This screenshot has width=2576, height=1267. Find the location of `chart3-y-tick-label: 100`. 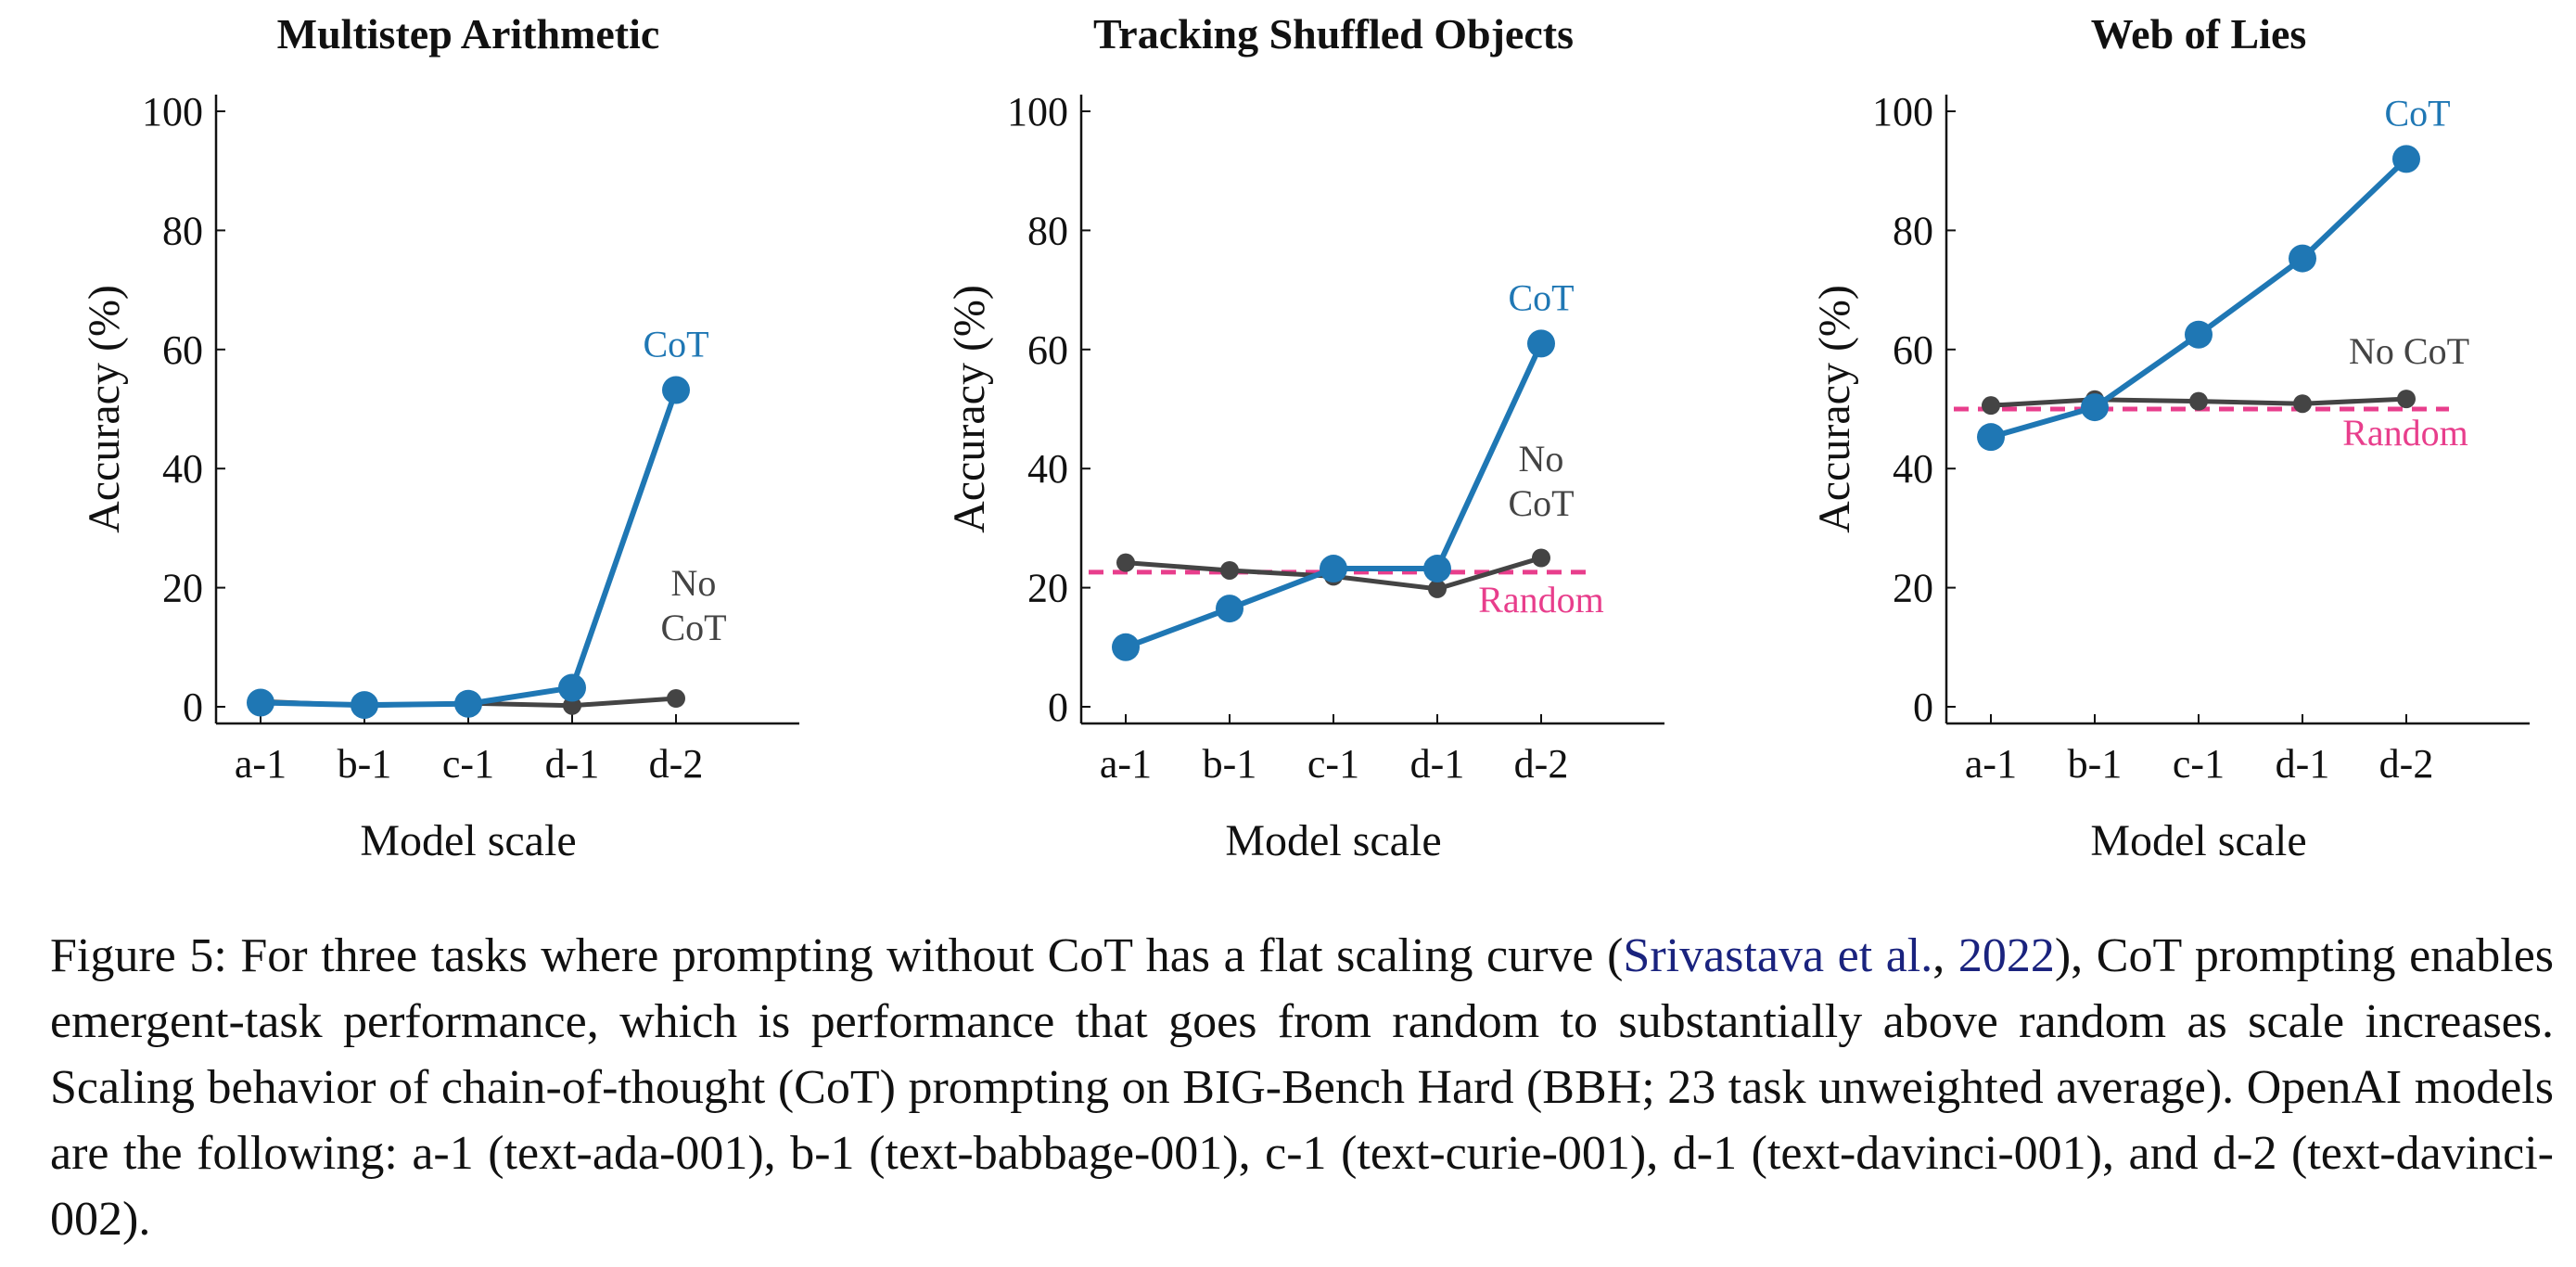

chart3-y-tick-label: 100 is located at coordinates (1902, 111).